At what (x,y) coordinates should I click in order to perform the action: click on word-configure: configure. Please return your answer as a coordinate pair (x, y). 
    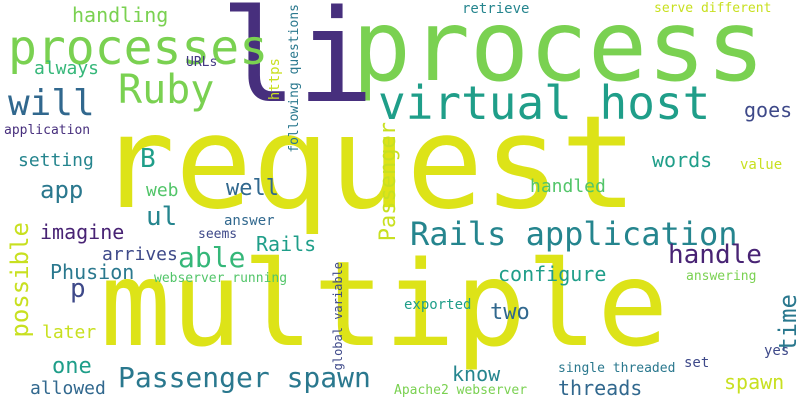
    Looking at the image, I should click on (552, 274).